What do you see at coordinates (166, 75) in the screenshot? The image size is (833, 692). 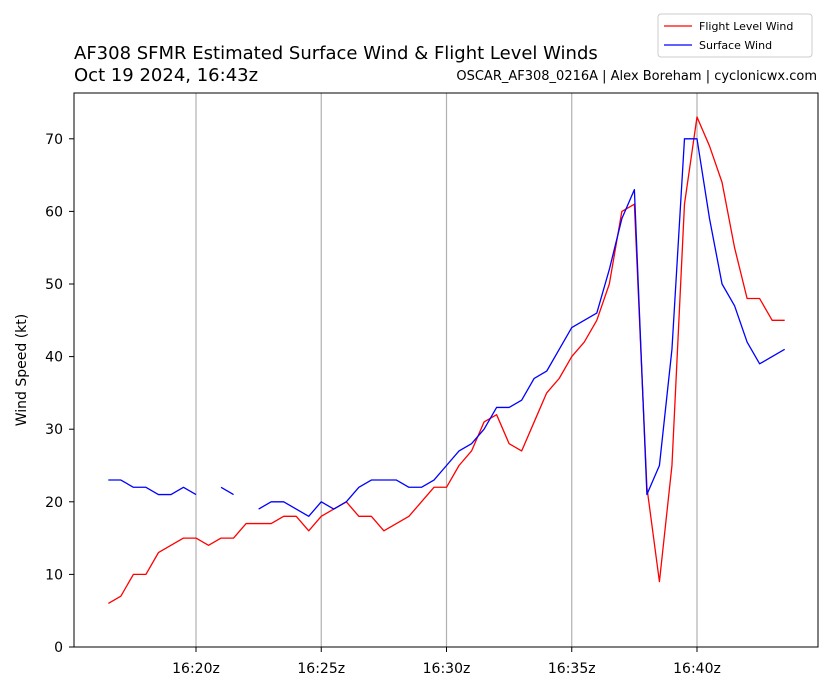 I see `chart-subtitle: Oct 19 2024, 16:43z` at bounding box center [166, 75].